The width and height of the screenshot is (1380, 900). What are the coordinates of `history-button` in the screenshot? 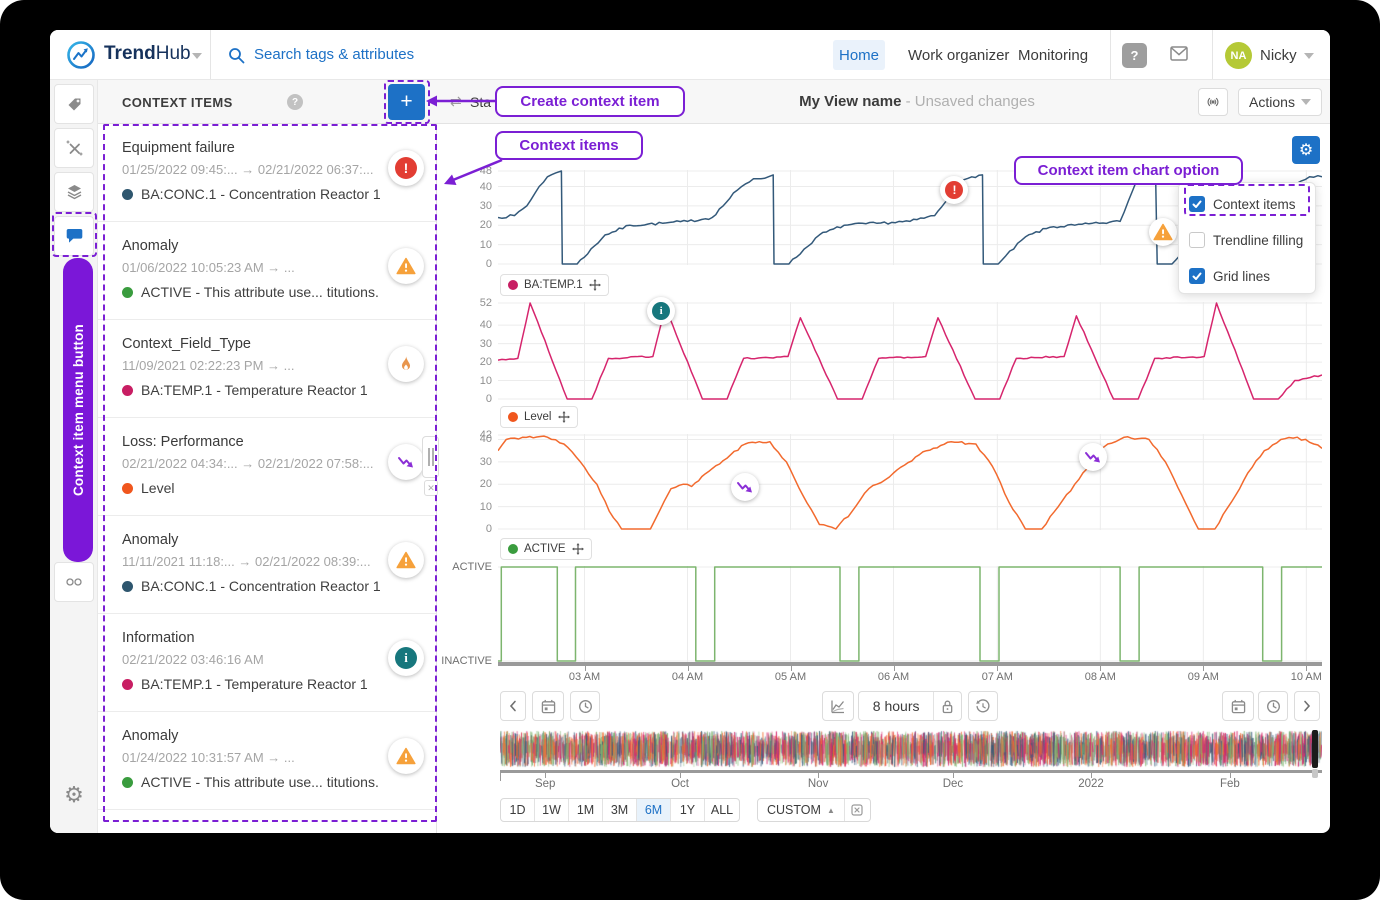 It's located at (983, 706).